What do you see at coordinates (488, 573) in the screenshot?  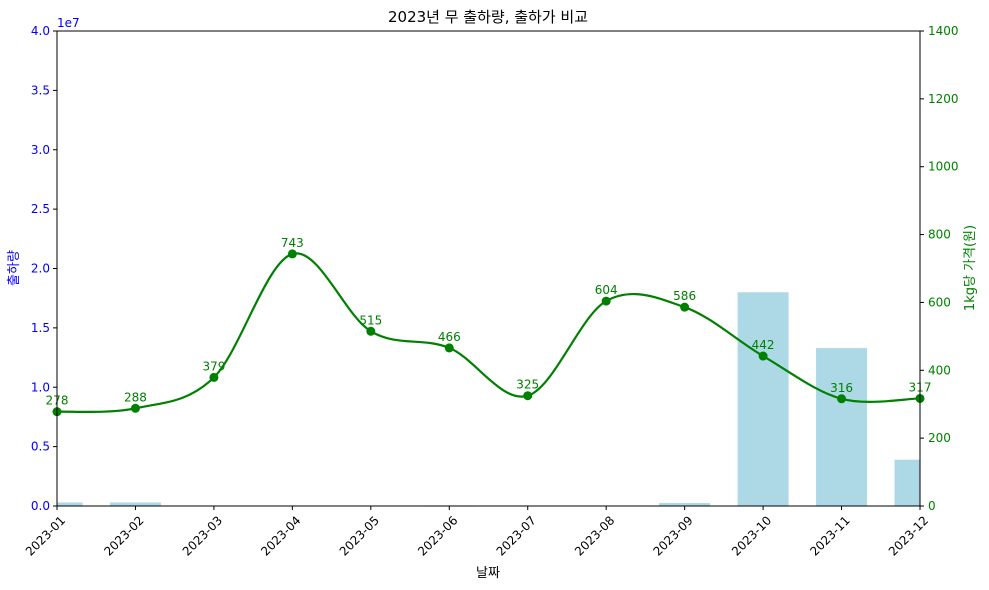 I see `x-axis-label: 날짜` at bounding box center [488, 573].